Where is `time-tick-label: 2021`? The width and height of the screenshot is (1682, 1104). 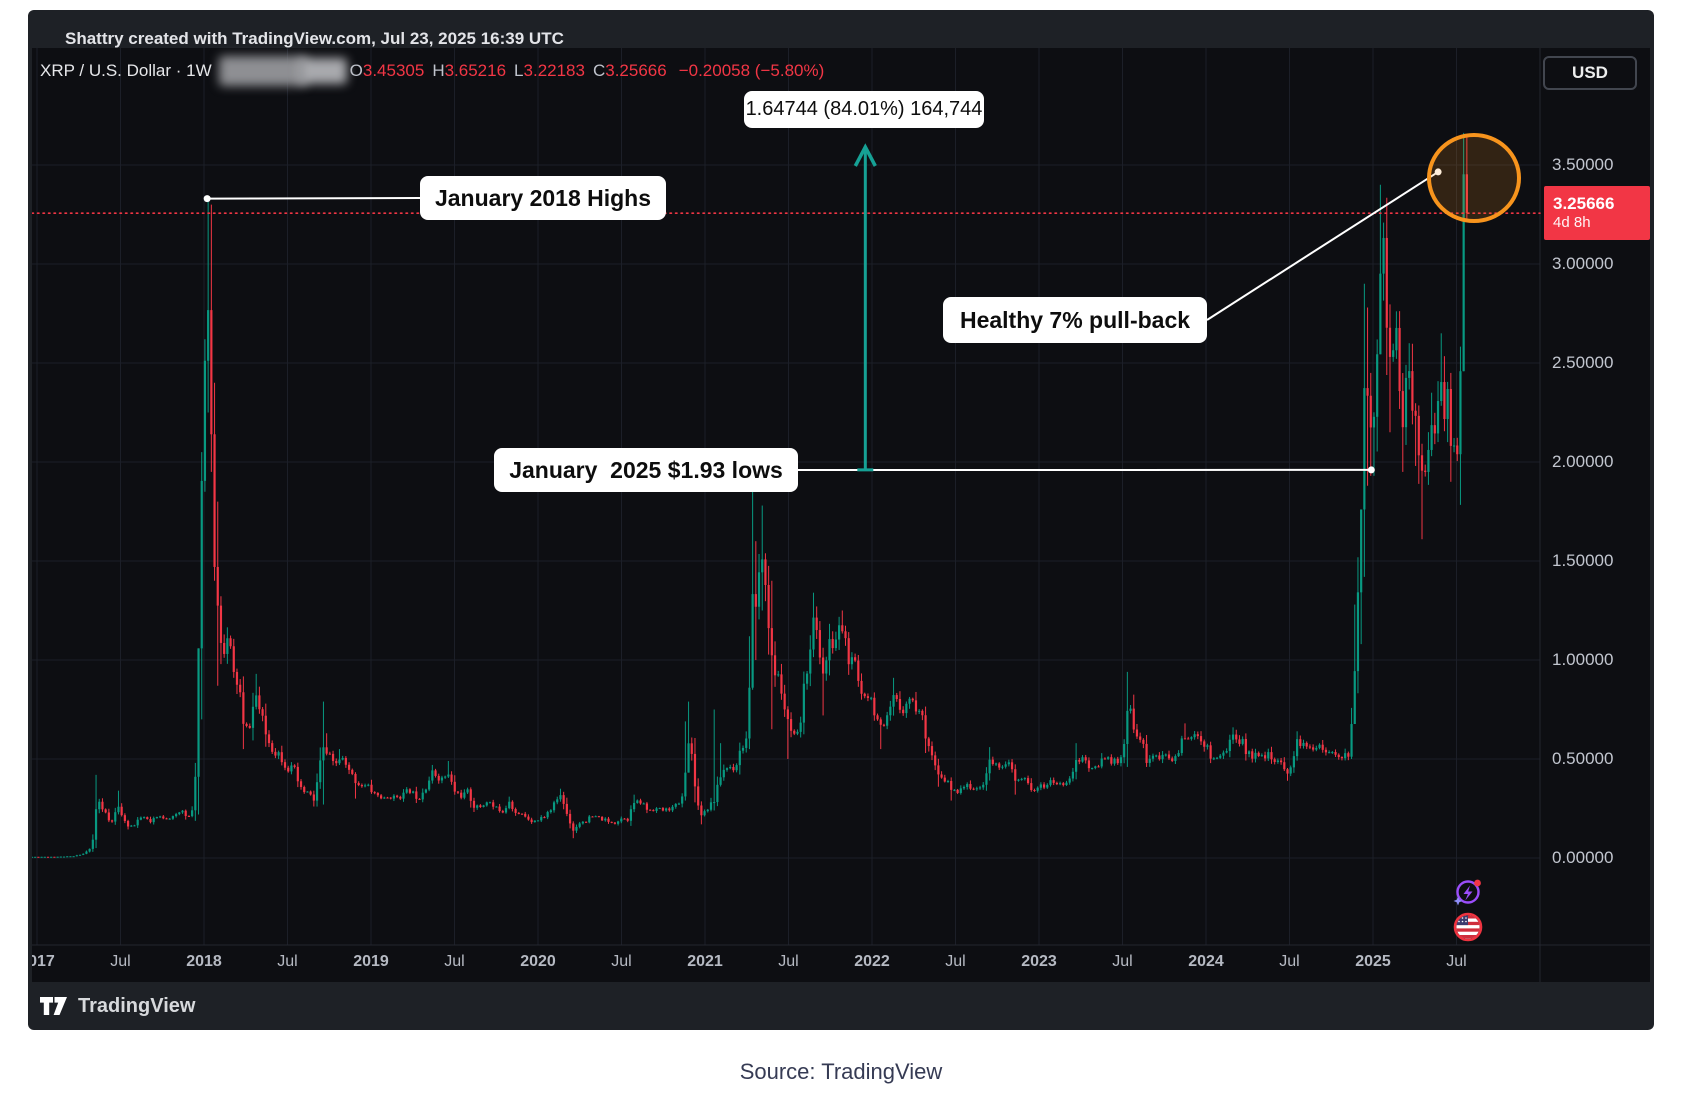
time-tick-label: 2021 is located at coordinates (705, 961).